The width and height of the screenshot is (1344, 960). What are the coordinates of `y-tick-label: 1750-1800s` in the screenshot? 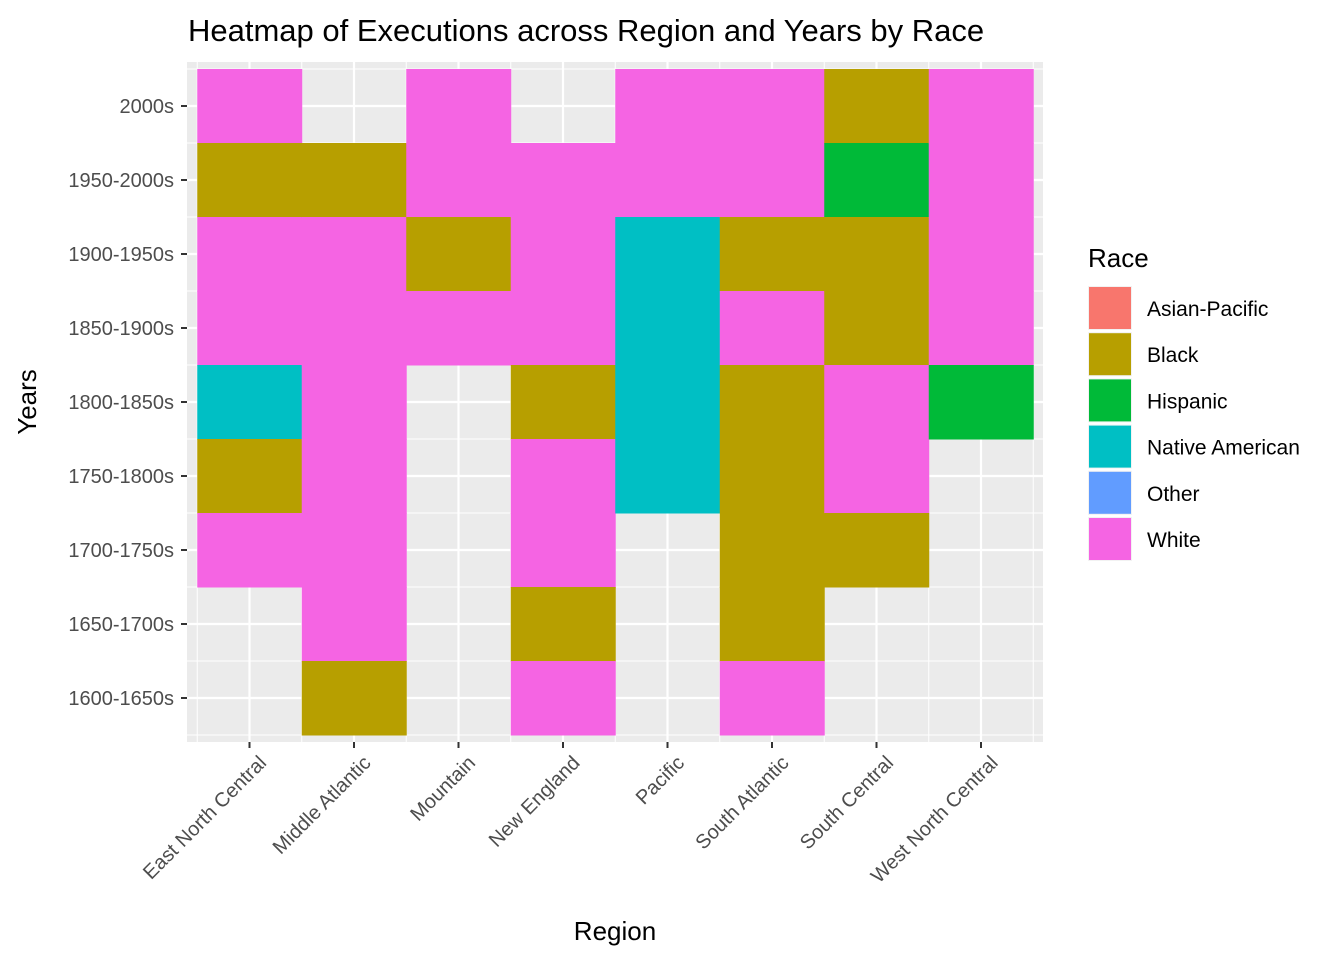 It's located at (121, 477).